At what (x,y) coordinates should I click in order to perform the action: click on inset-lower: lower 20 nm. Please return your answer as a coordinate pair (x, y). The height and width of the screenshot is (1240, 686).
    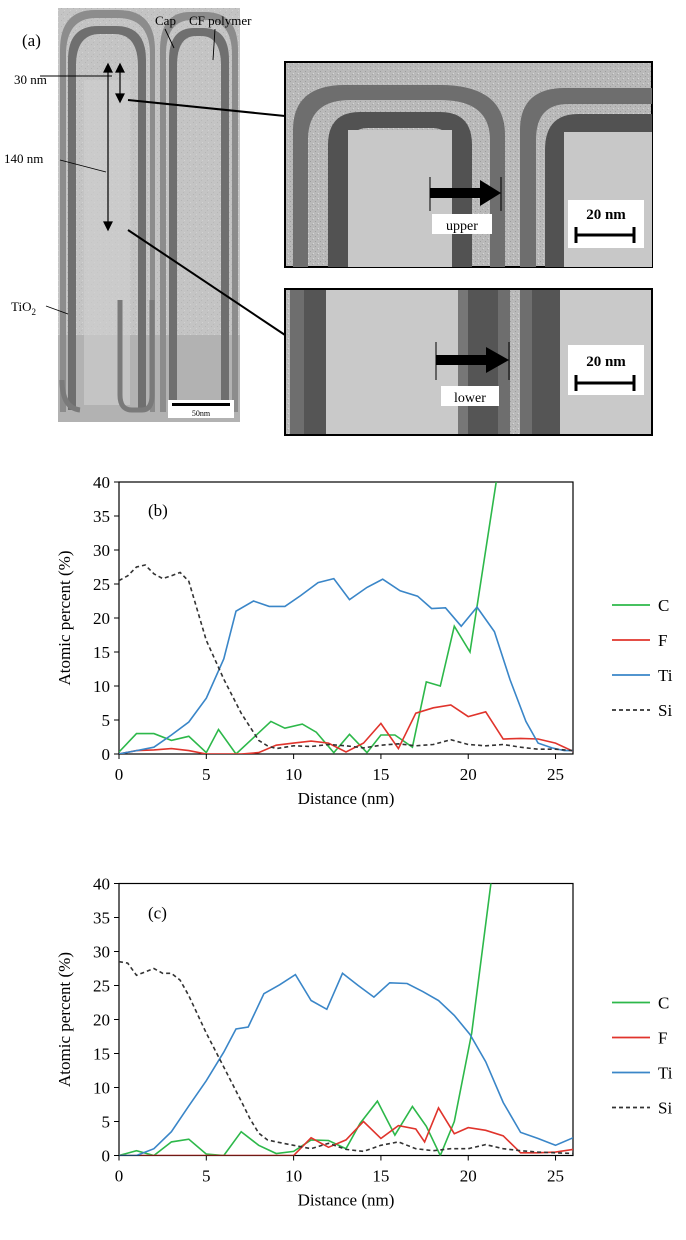
    Looking at the image, I should click on (468, 362).